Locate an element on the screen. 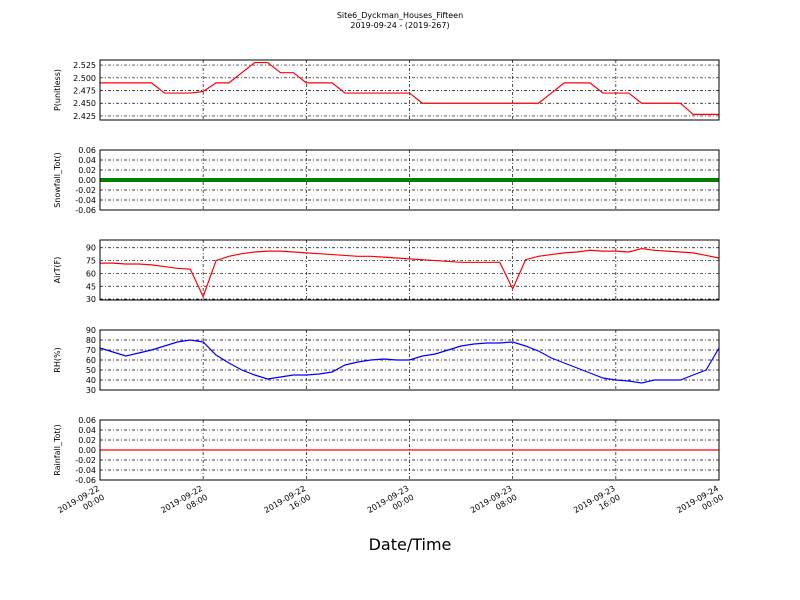  y-tick-label: 2.525 is located at coordinates (84, 65).